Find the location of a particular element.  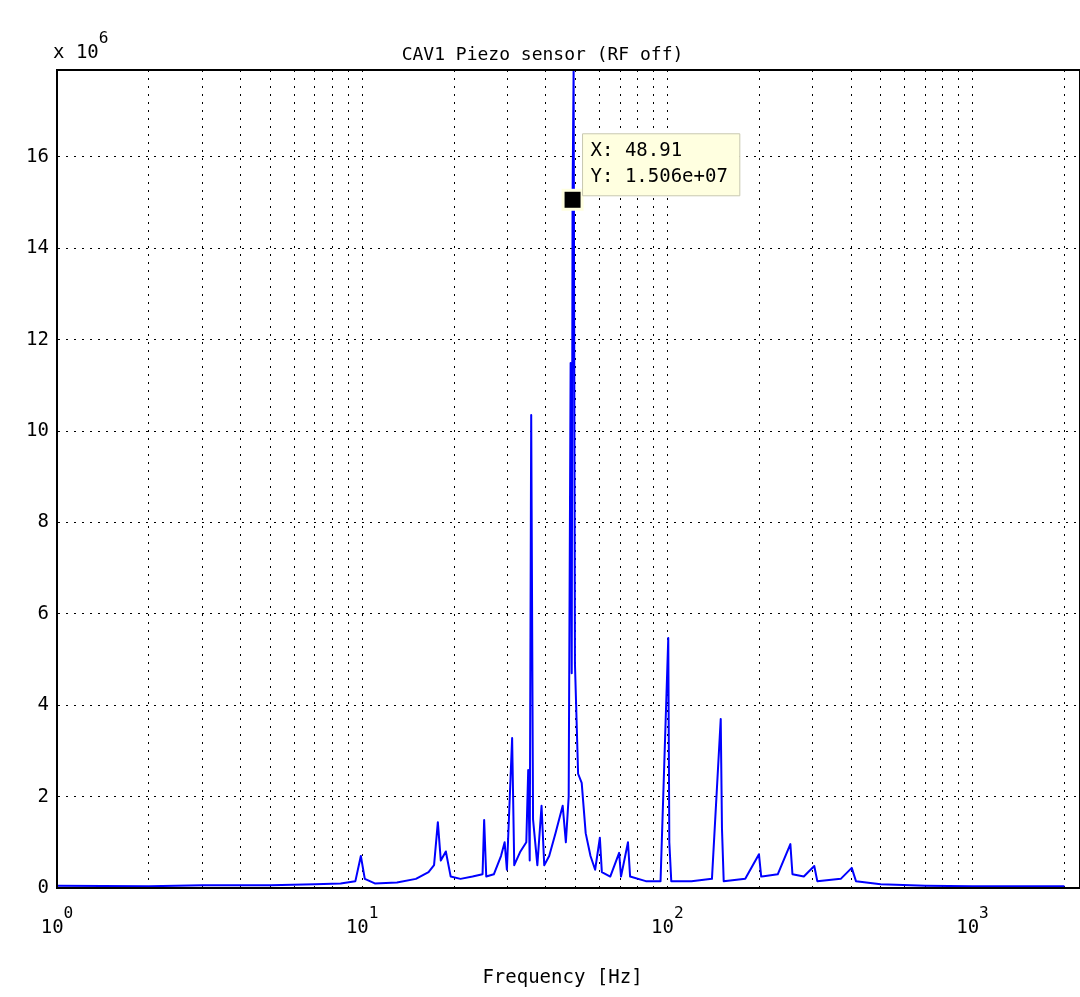

annotation: X: 48.91 Y: 1.506e+07 is located at coordinates (659, 162).